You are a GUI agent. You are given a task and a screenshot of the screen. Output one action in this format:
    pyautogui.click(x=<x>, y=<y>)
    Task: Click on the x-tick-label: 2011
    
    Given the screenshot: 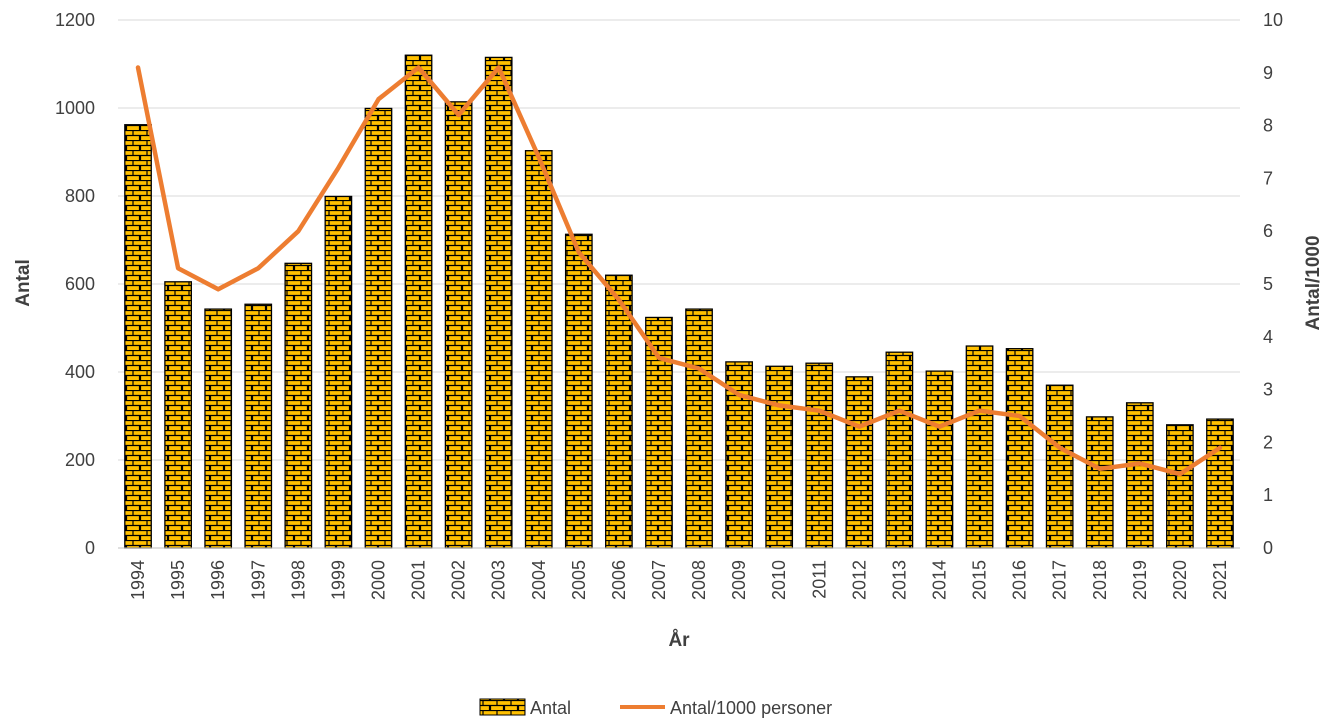 What is the action you would take?
    pyautogui.click(x=819, y=579)
    